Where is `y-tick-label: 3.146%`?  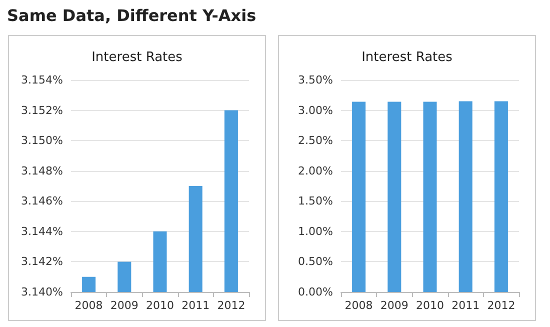
y-tick-label: 3.146% is located at coordinates (42, 201).